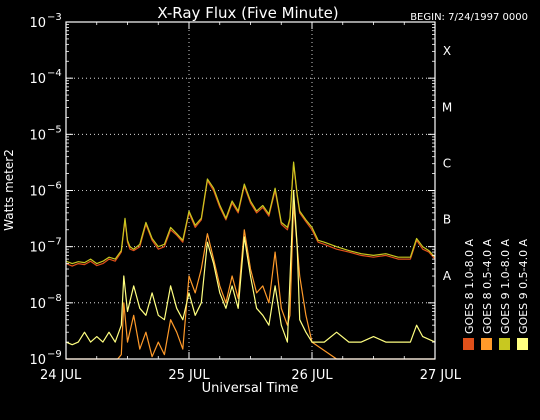 Image resolution: width=540 pixels, height=420 pixels. I want to click on legend-label: GOES 8 1.0-8.0 A, so click(469, 286).